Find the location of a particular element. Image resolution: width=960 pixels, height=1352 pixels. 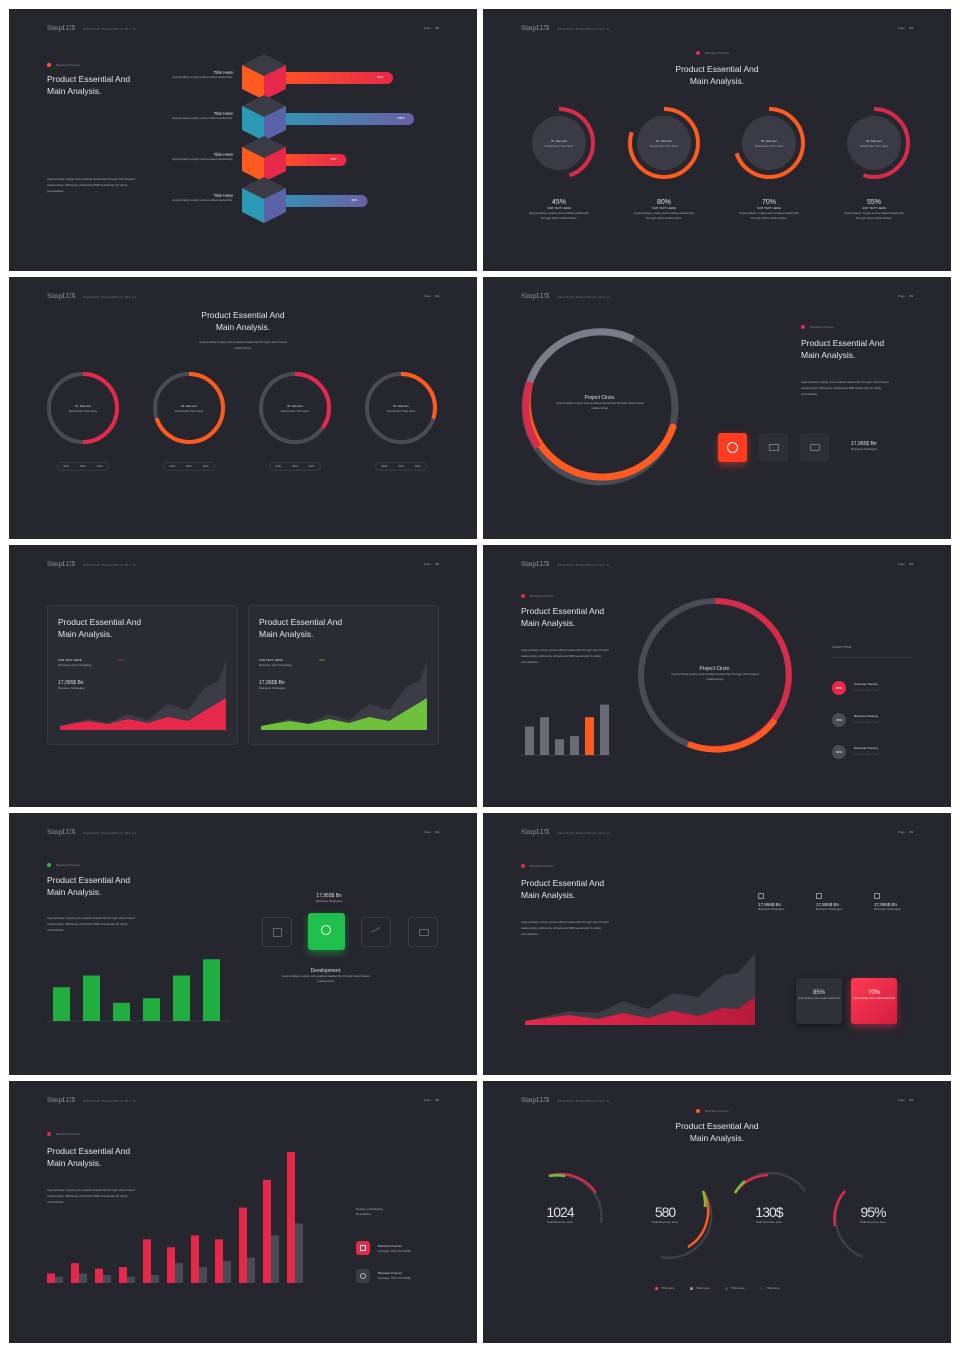

gauge-number: 95% is located at coordinates (873, 1212).